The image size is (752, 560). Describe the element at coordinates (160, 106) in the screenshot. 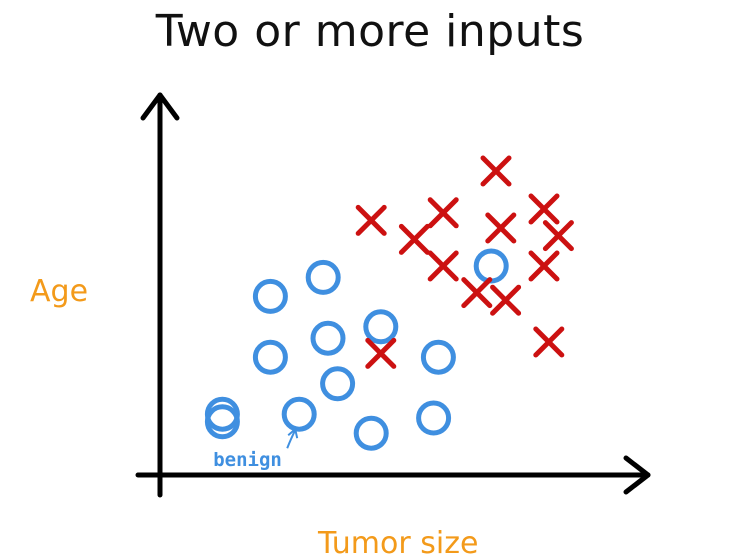

I see `y-axis-arrowhead` at that location.